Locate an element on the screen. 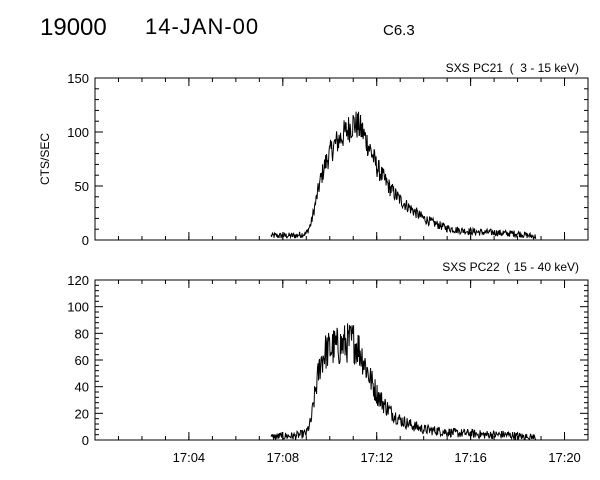  pc21-ytick-label-150: 150 is located at coordinates (78, 78).